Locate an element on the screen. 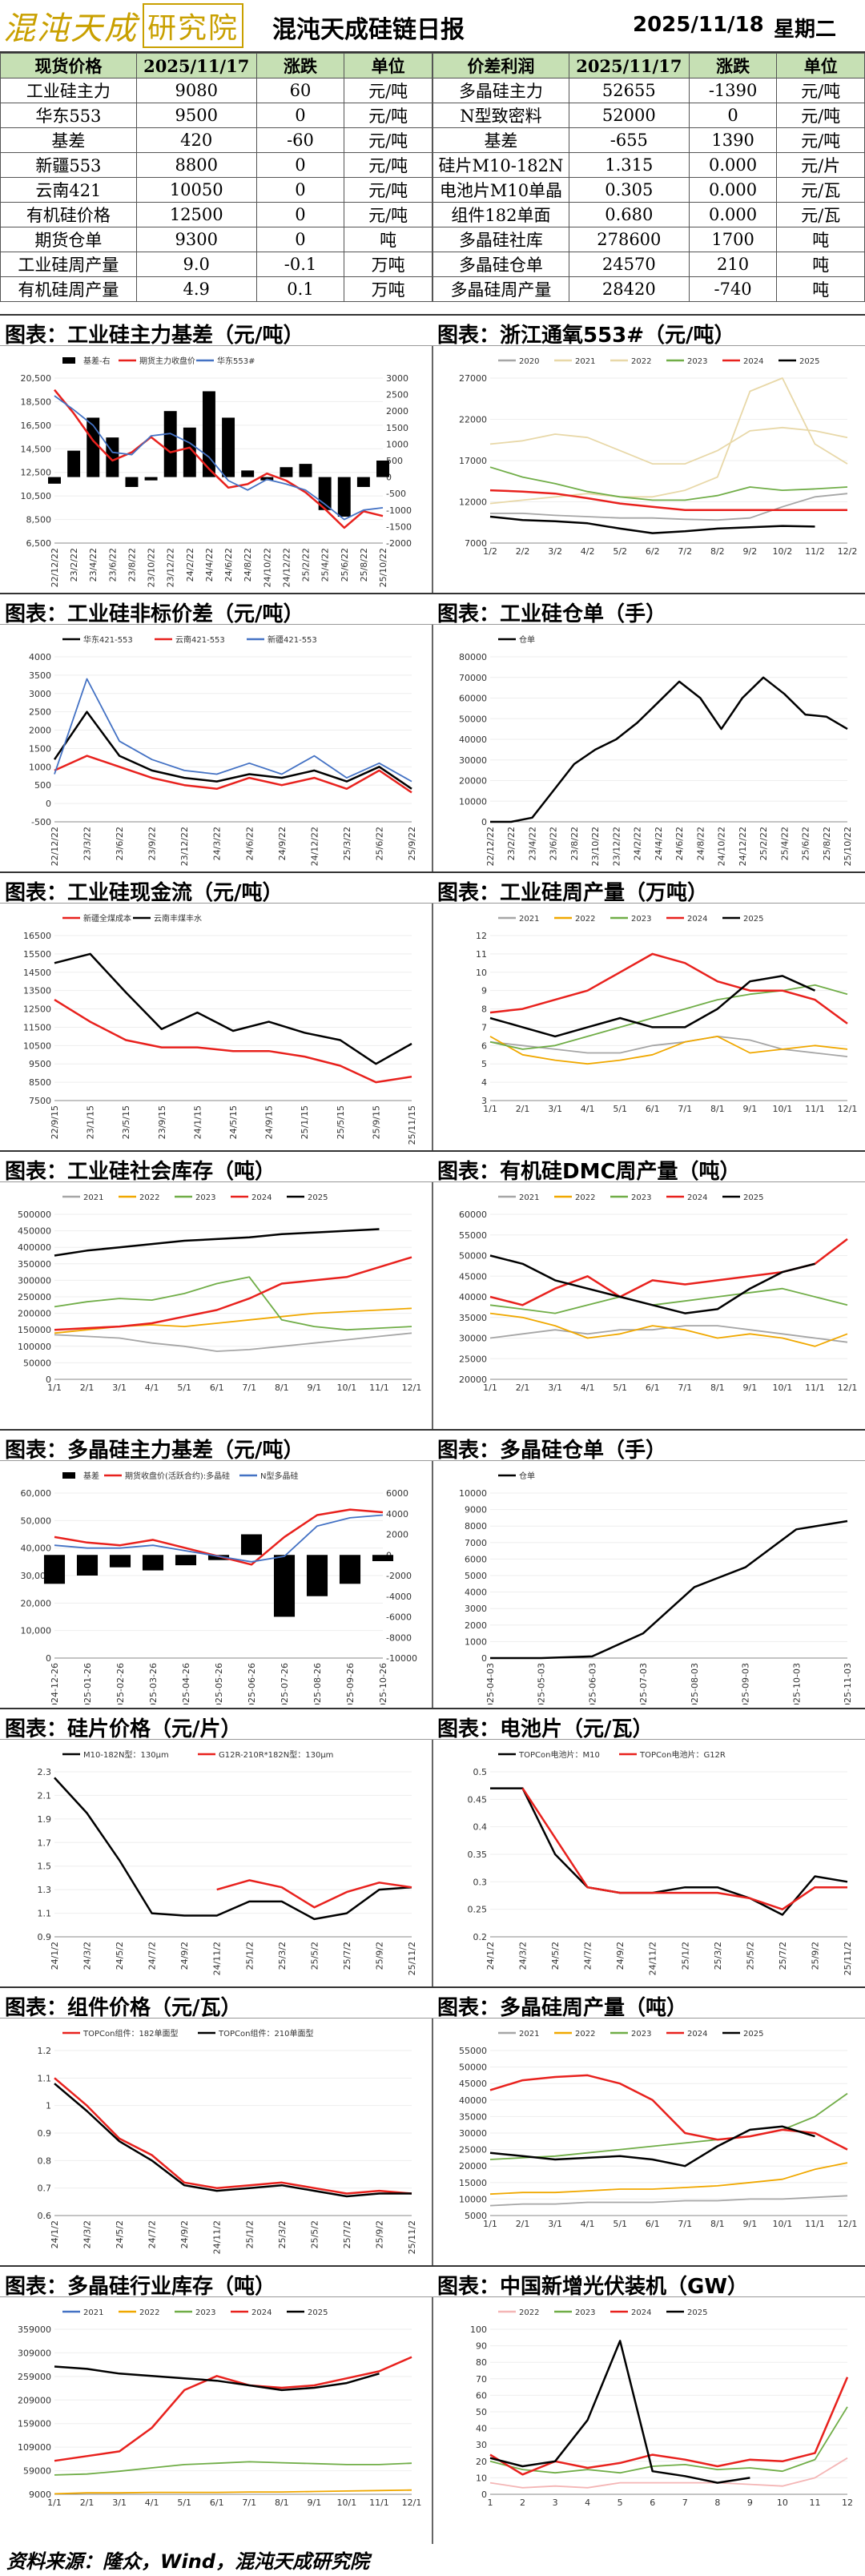 Image resolution: width=865 pixels, height=2576 pixels. y-tick-label: 12,500 is located at coordinates (36, 473).